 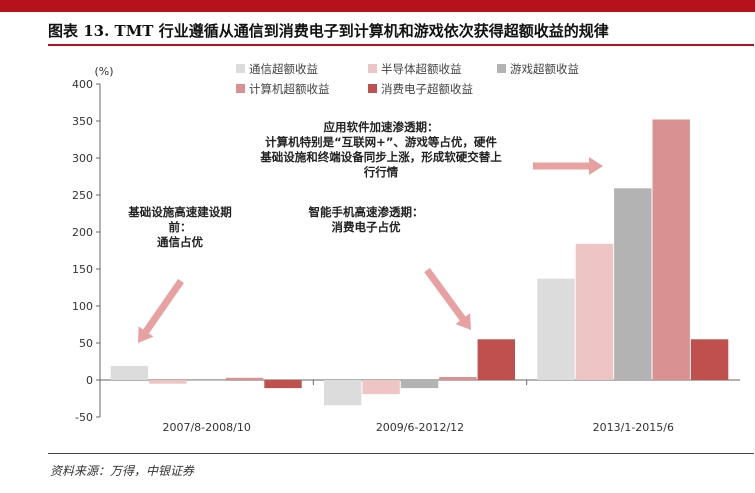 What do you see at coordinates (82, 232) in the screenshot?
I see `y-tick-label: 200` at bounding box center [82, 232].